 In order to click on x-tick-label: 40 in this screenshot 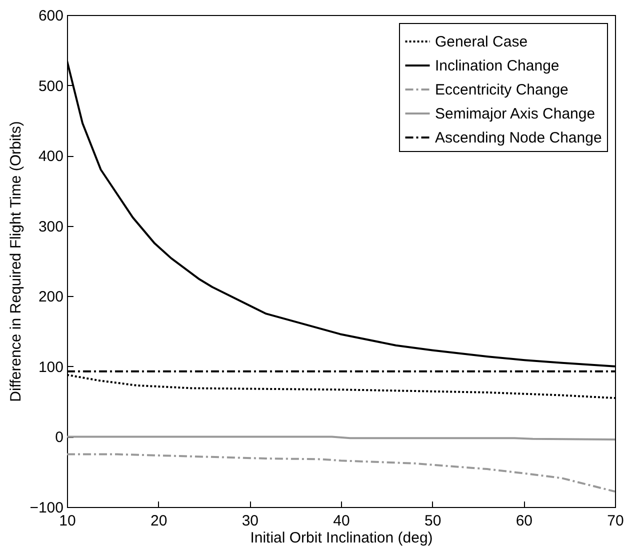, I will do `click(341, 521)`.